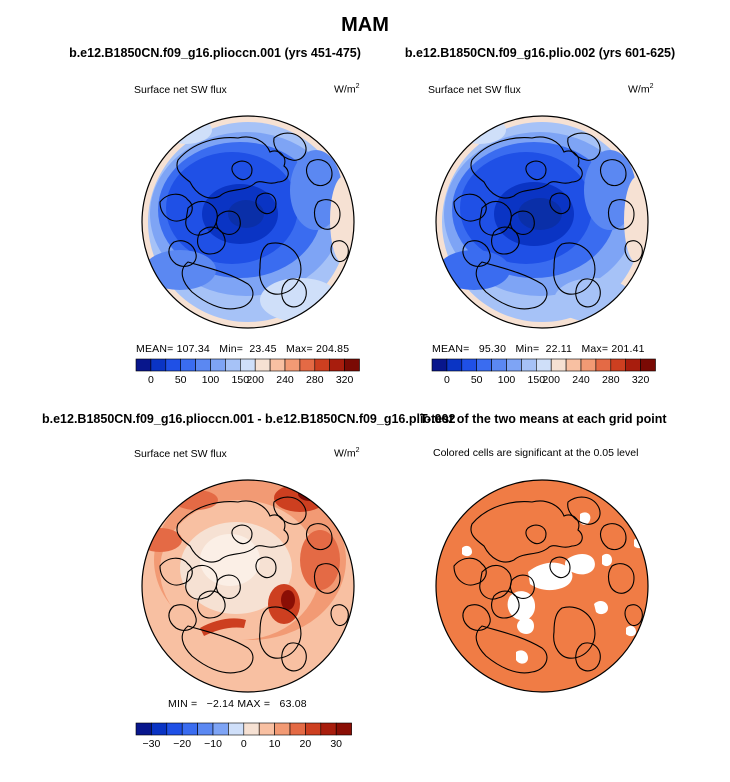 This screenshot has width=730, height=782. I want to click on panel-2-variable: Surface net SW flux, so click(474, 90).